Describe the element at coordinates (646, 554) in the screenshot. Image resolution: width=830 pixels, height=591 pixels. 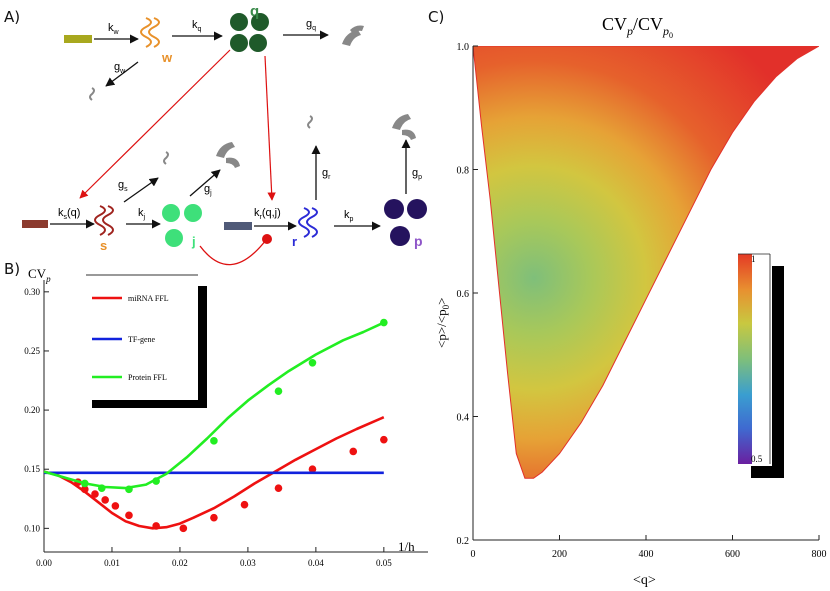
I see `c-xtick-label: 400` at that location.